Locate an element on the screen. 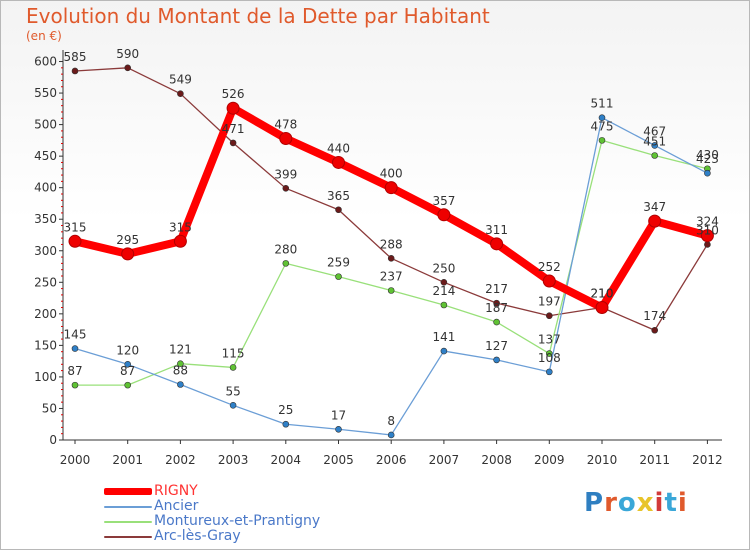 This screenshot has width=750, height=550. data-label: 526 is located at coordinates (233, 94).